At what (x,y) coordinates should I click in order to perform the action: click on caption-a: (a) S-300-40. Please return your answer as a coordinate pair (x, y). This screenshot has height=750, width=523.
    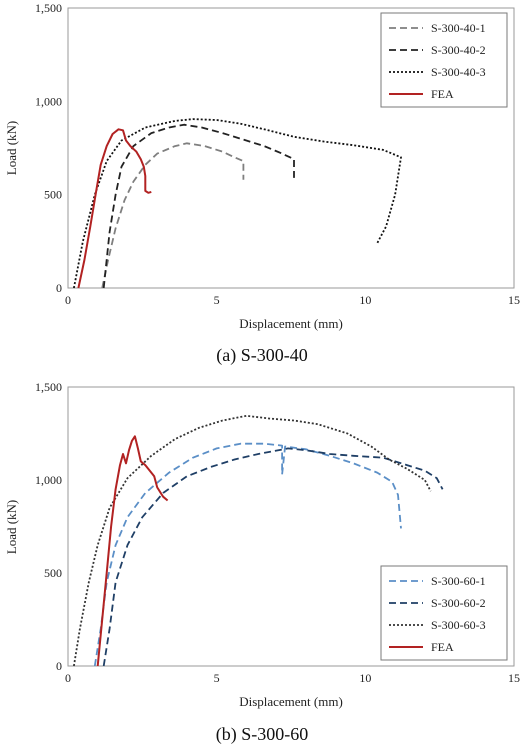
    Looking at the image, I should click on (261, 355).